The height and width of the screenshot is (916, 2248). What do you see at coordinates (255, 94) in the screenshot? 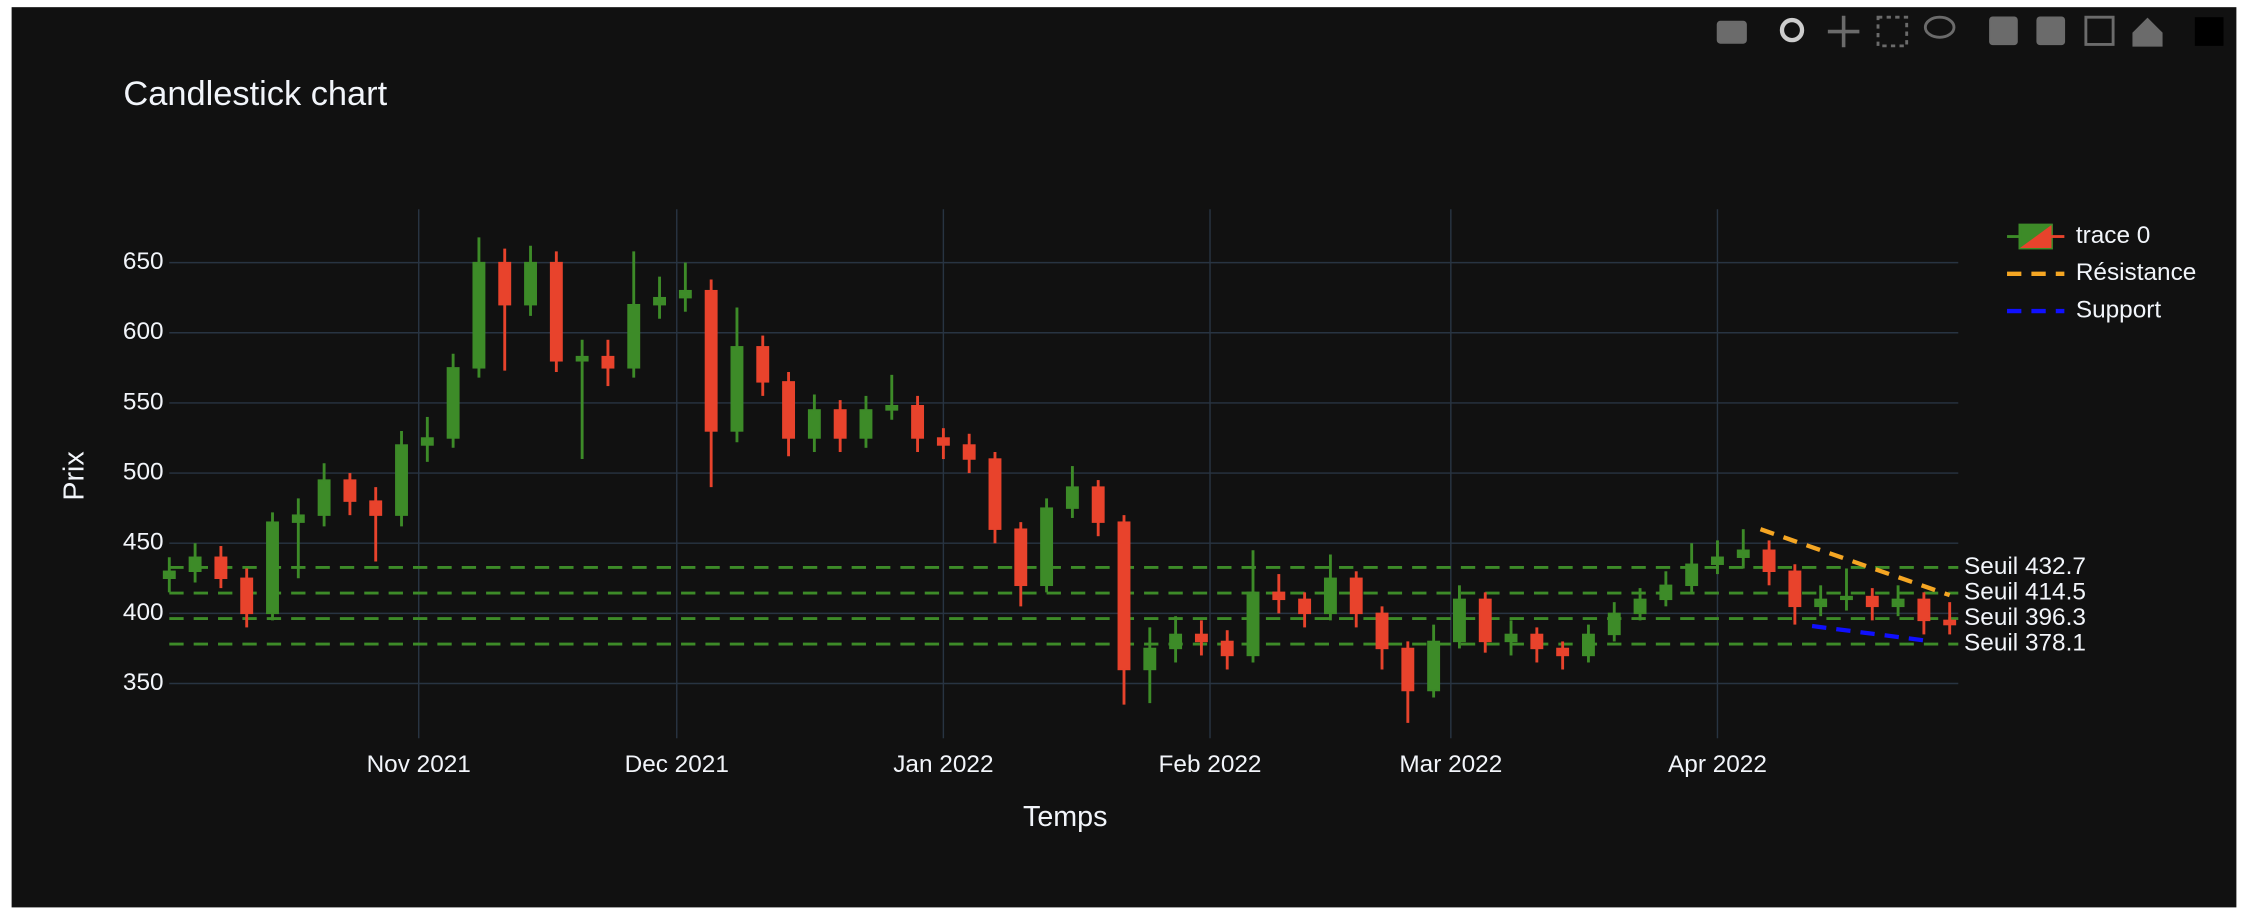
I see `chart-title: Candlestick chart` at bounding box center [255, 94].